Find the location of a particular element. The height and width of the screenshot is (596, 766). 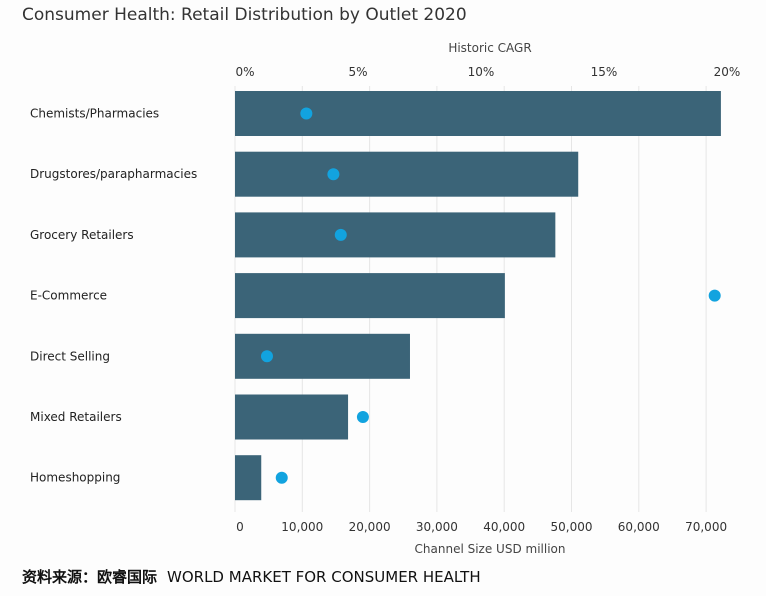

bottom-tick-label: 40,000 is located at coordinates (504, 527).